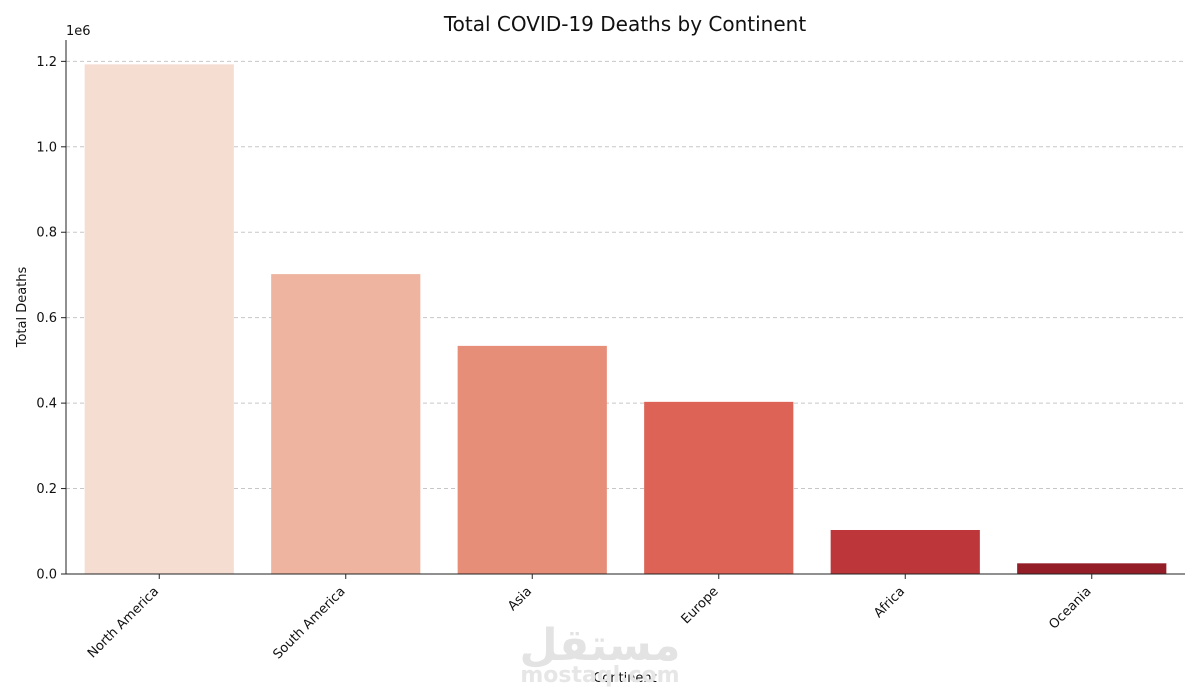 This screenshot has width=1200, height=700. What do you see at coordinates (46, 233) in the screenshot?
I see `y-tick-label: 0.8` at bounding box center [46, 233].